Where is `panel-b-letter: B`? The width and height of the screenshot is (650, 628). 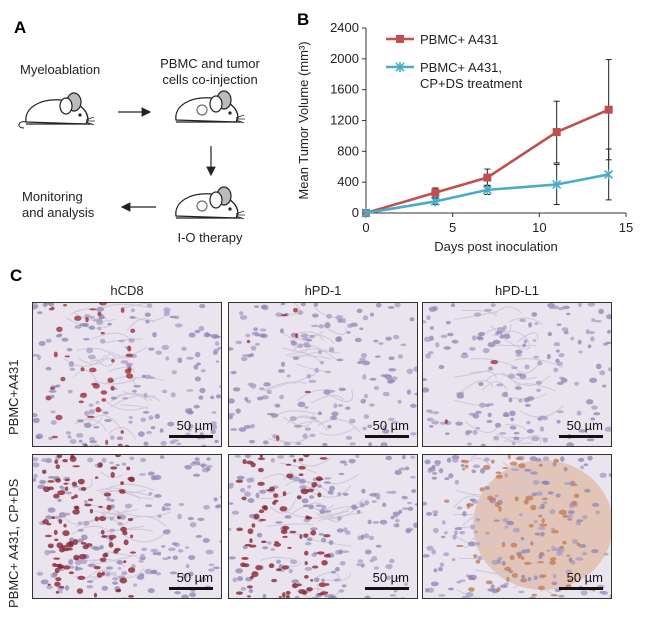 panel-b-letter: B is located at coordinates (303, 19).